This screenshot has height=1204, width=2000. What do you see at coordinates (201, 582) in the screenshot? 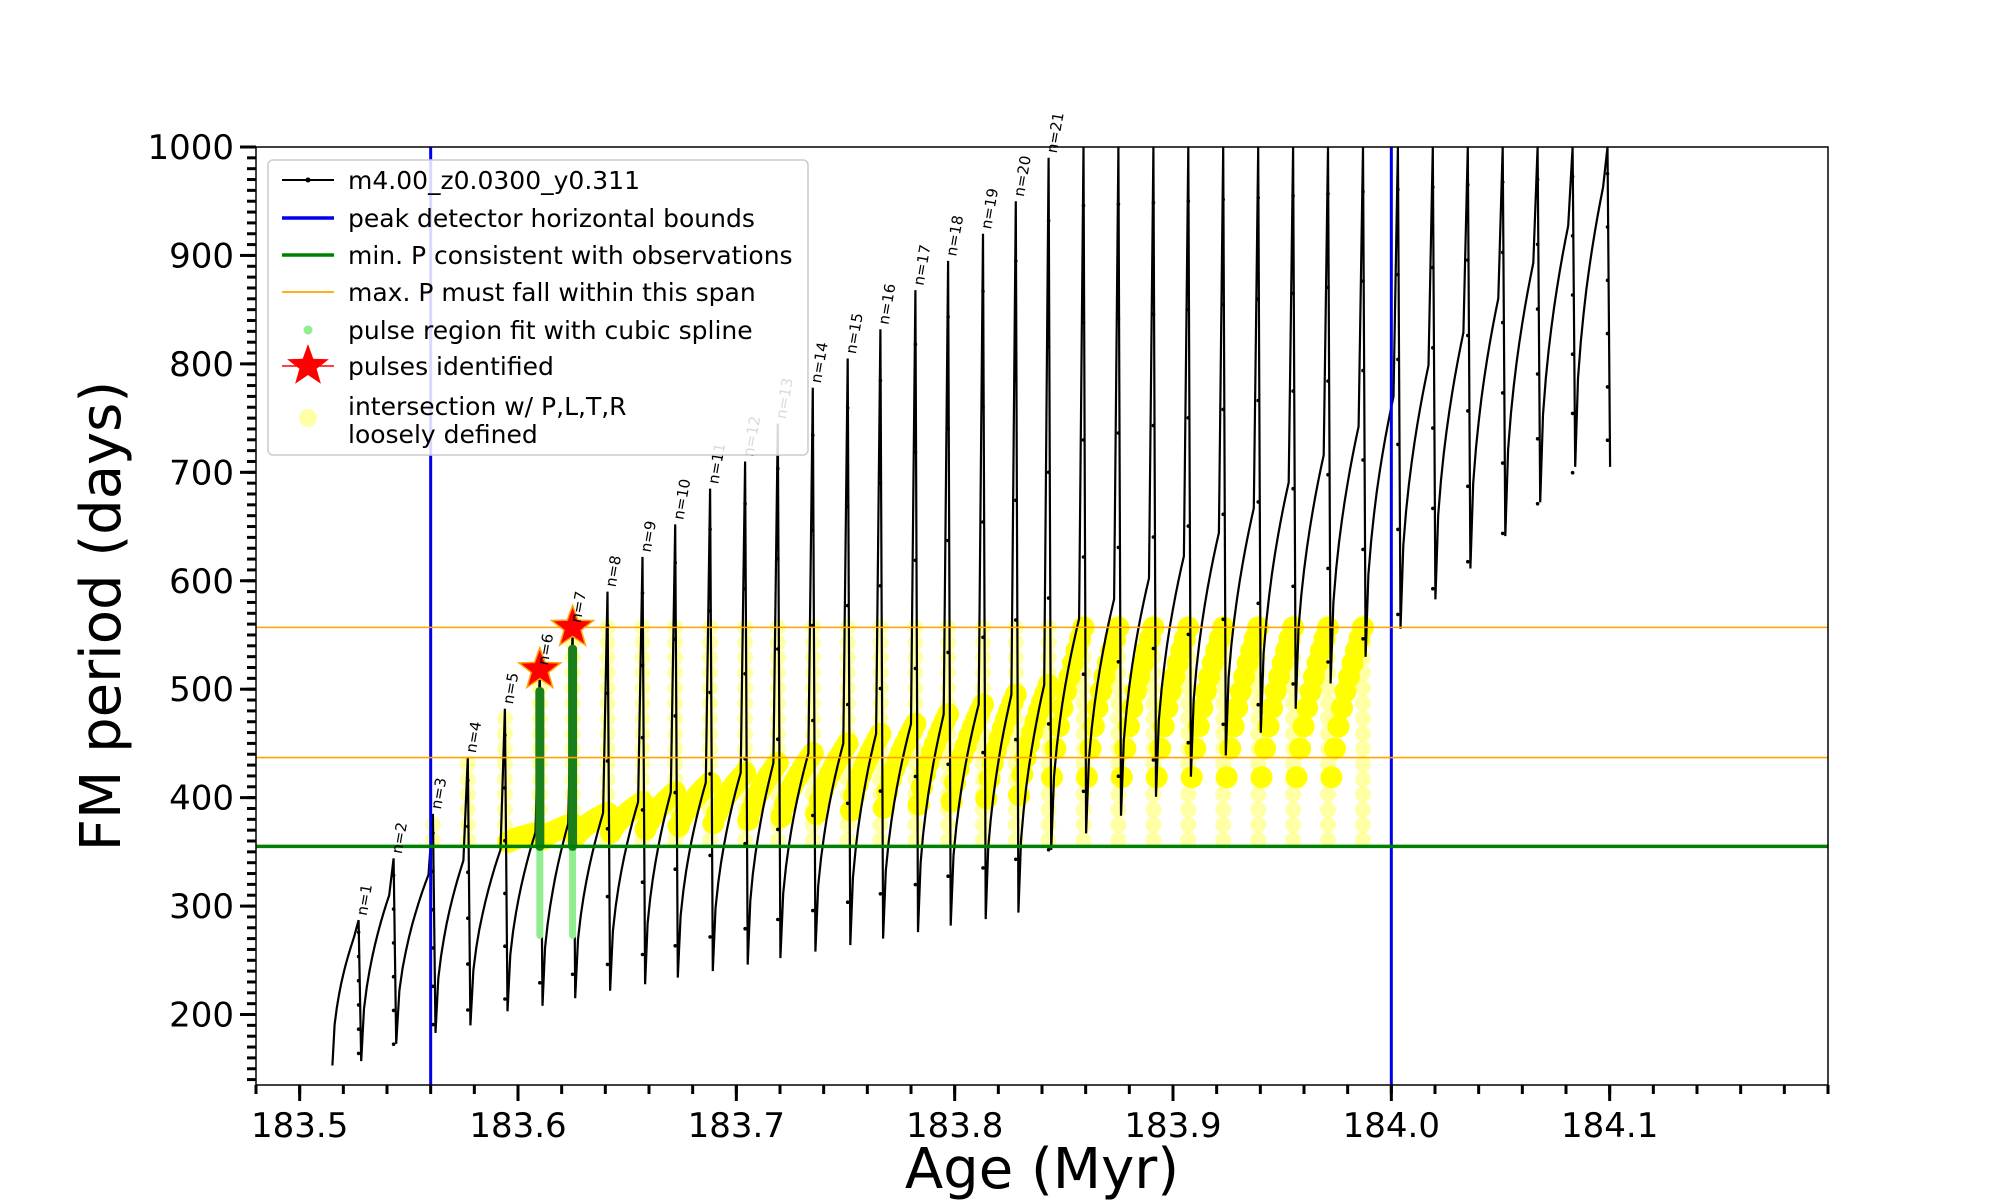
I see `y-tick-label: 600` at bounding box center [201, 582].